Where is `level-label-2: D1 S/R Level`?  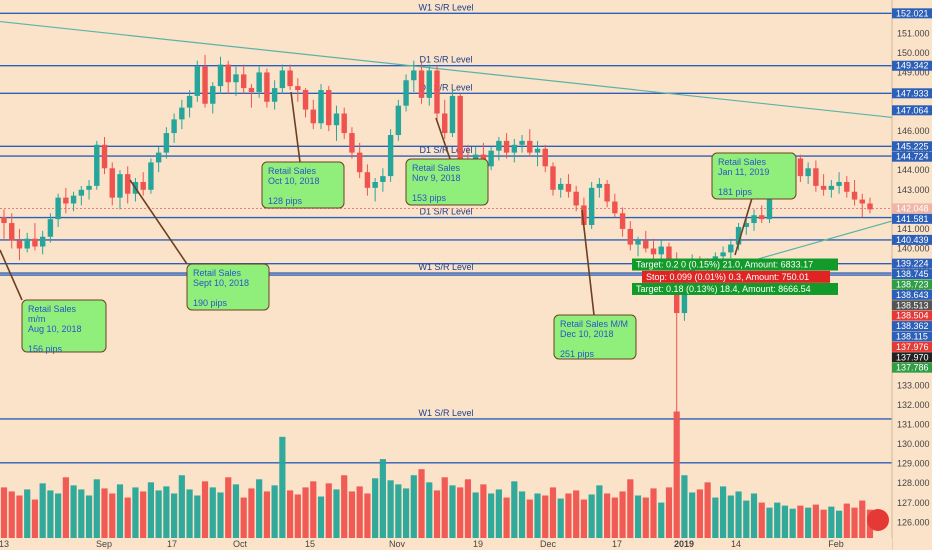
level-label-2: D1 S/R Level is located at coordinates (445, 87).